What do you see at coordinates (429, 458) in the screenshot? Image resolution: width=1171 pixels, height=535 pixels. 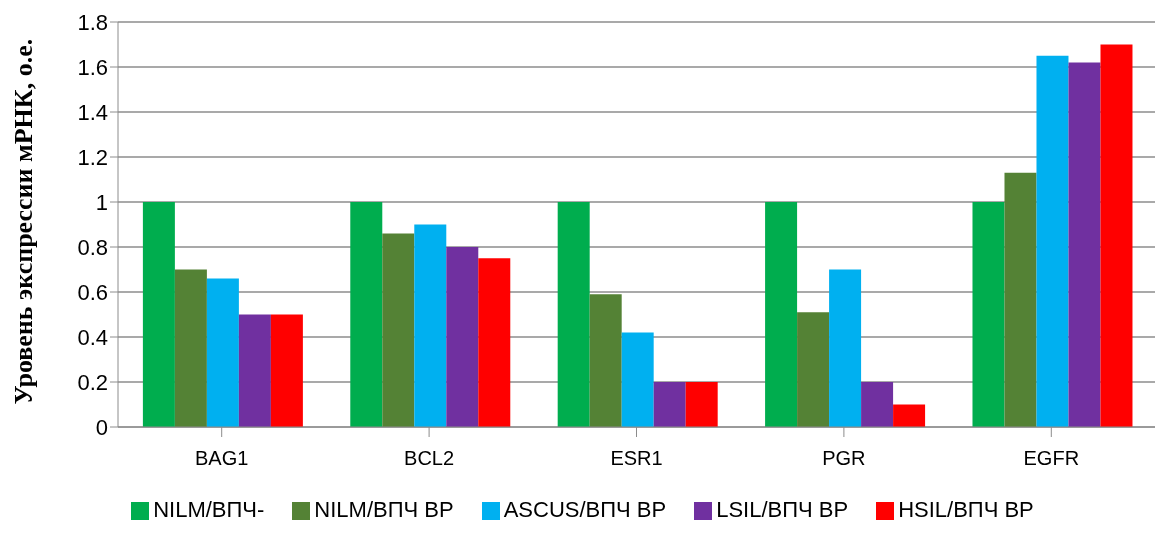 I see `x-tick-label: BCL2` at bounding box center [429, 458].